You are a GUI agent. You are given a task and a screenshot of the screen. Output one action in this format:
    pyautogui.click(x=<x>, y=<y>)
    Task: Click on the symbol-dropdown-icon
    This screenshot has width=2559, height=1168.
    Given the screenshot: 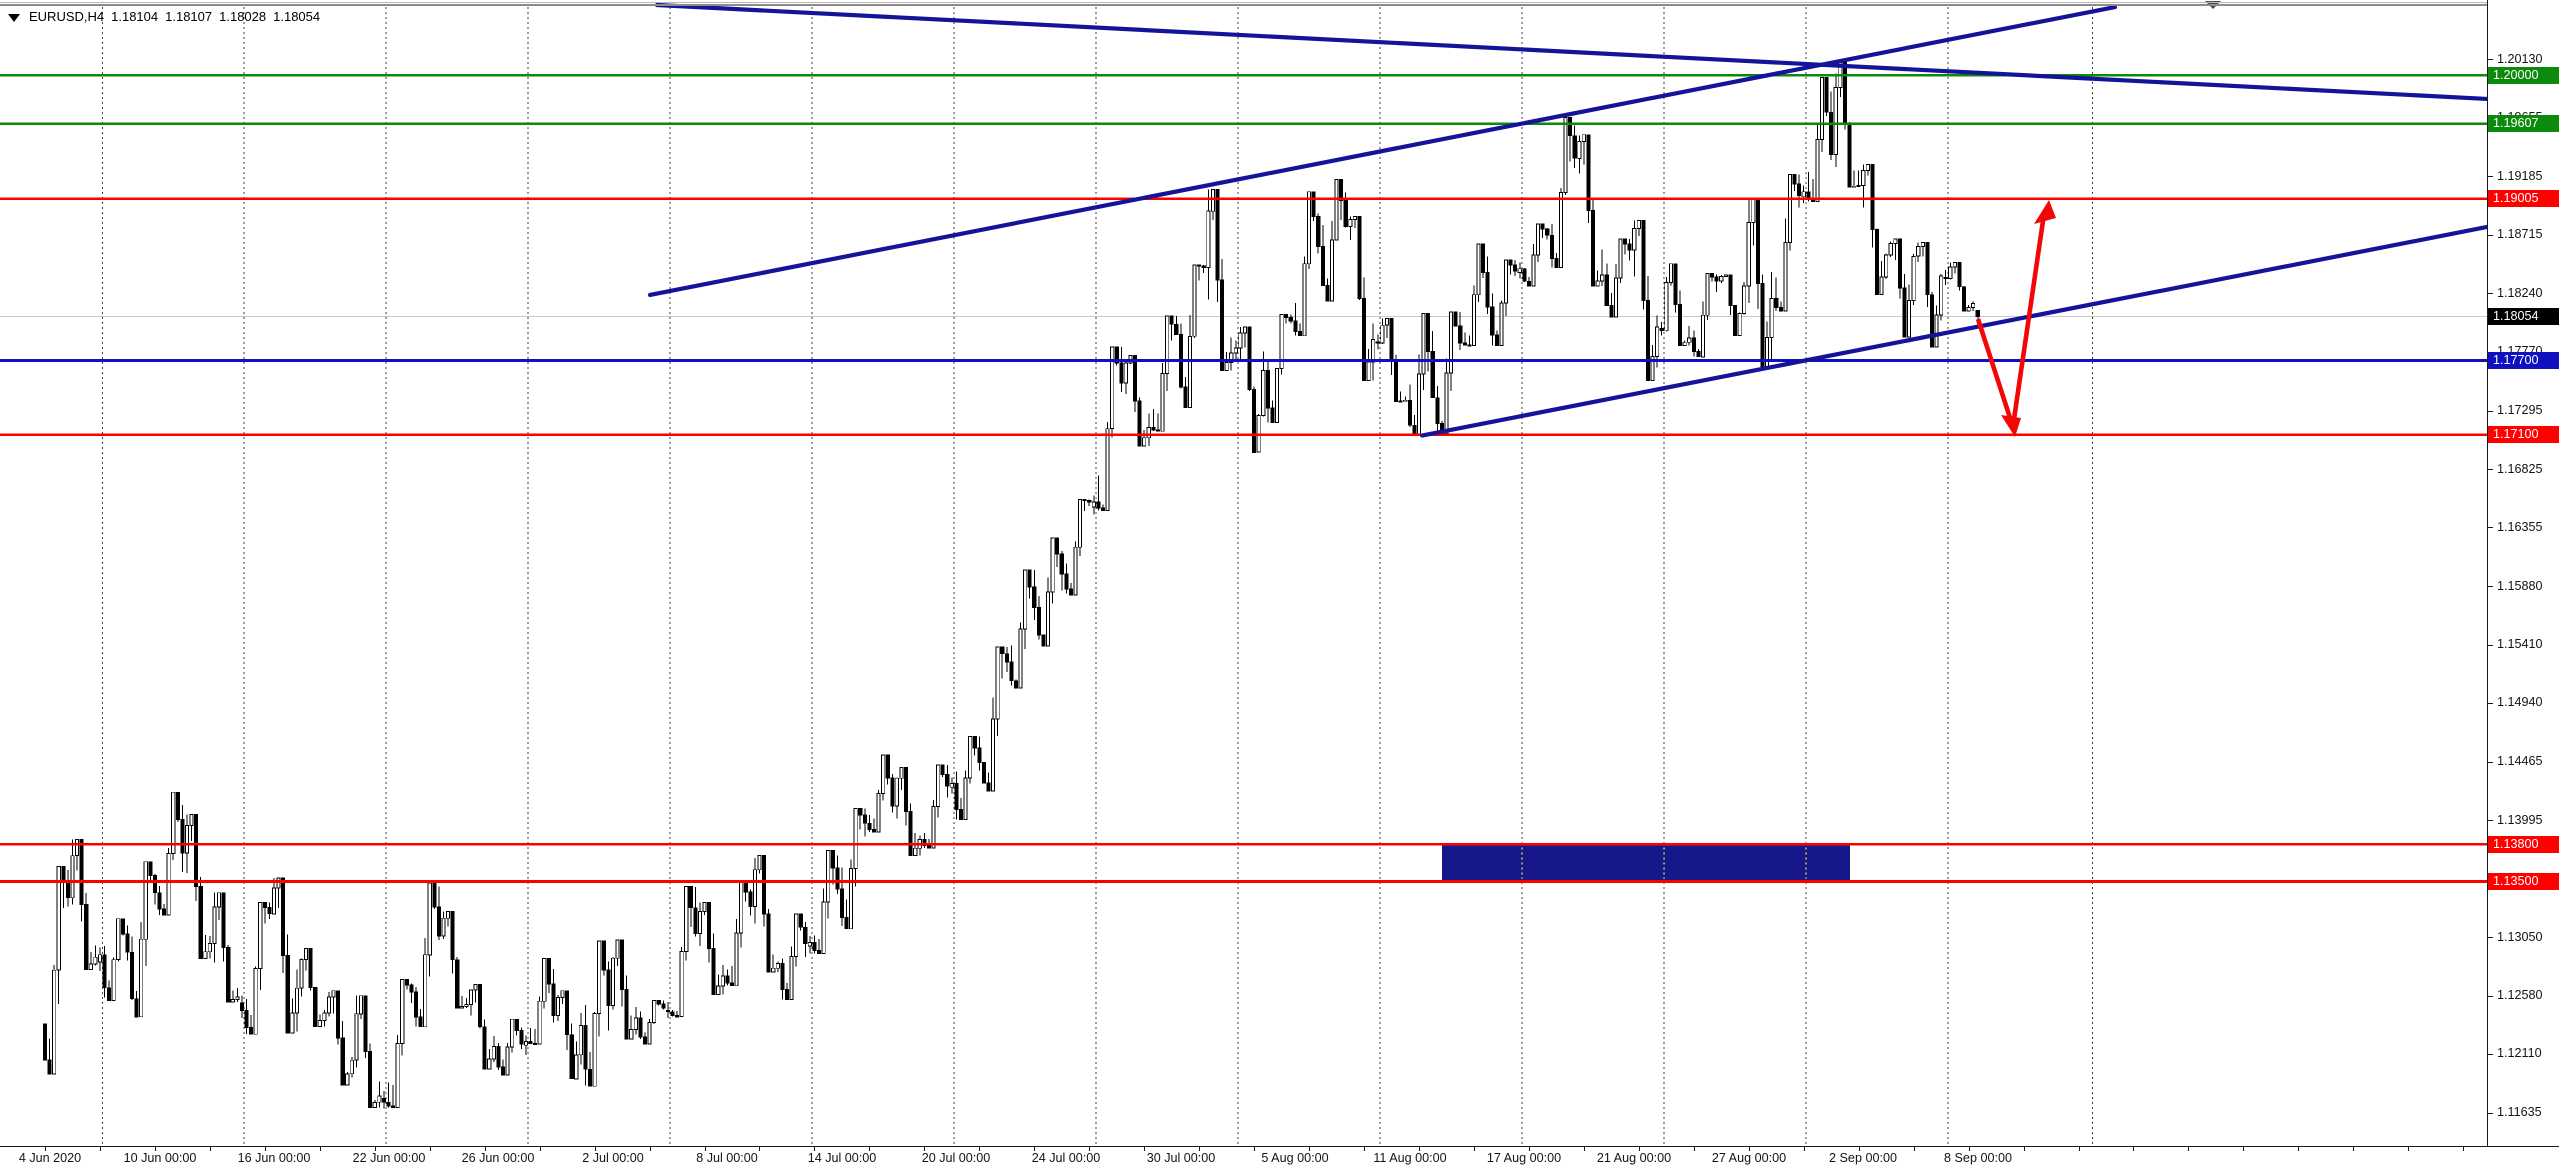 What is the action you would take?
    pyautogui.click(x=14, y=17)
    